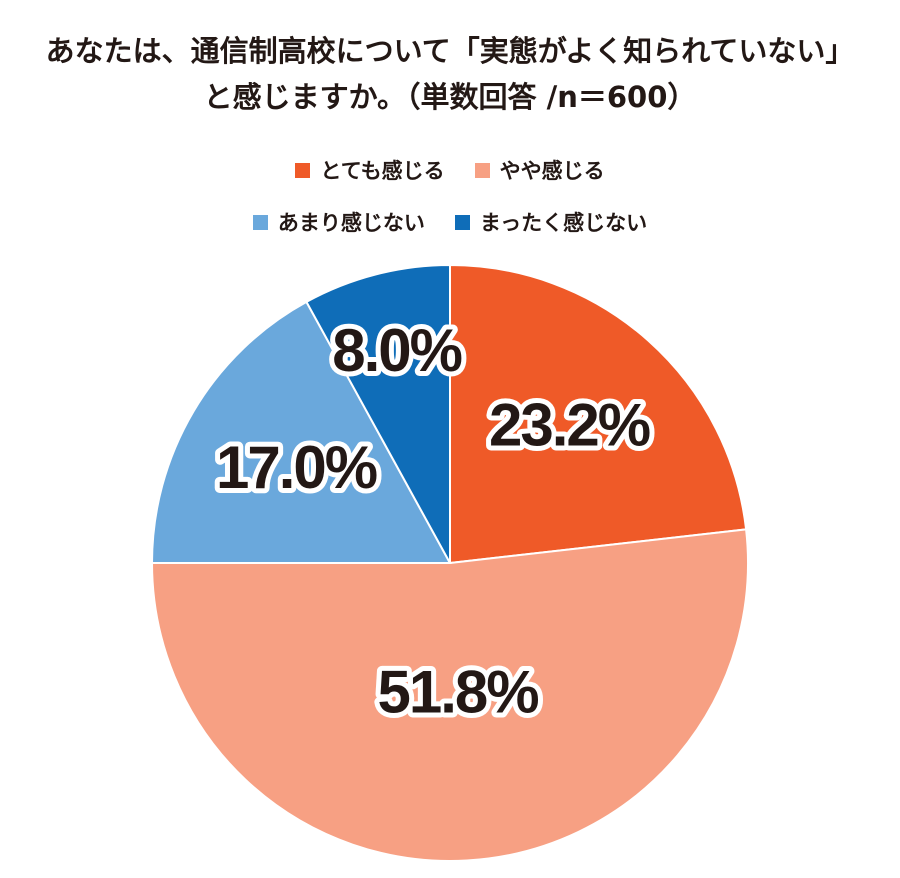  I want to click on legend-label: まったく感じない, so click(563, 223).